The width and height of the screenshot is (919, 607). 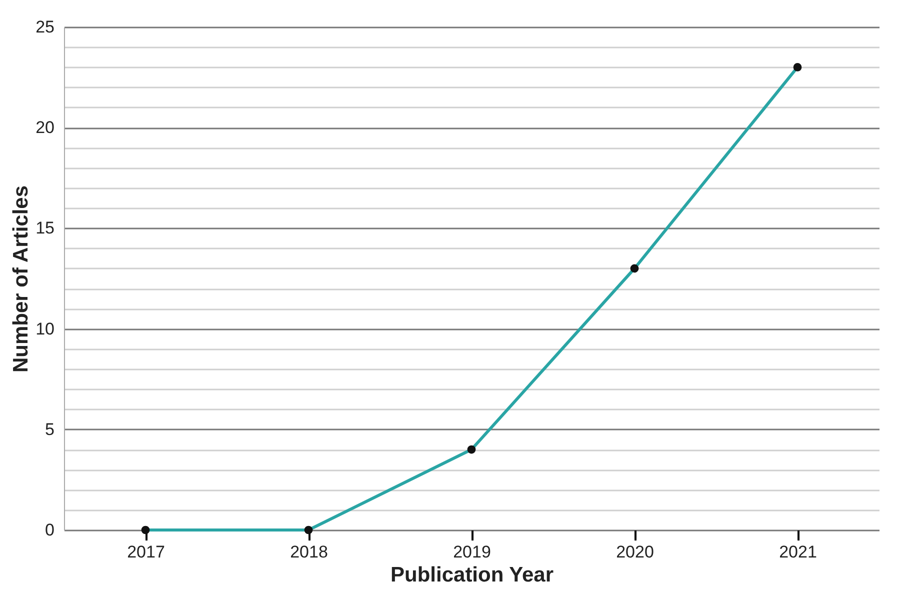 What do you see at coordinates (45, 328) in the screenshot?
I see `y-tick-label: 10` at bounding box center [45, 328].